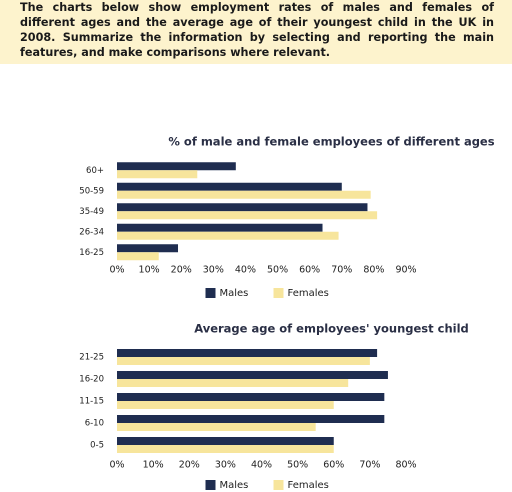 This screenshot has width=512, height=492. I want to click on y-tick-label: 16-25, so click(91, 253).